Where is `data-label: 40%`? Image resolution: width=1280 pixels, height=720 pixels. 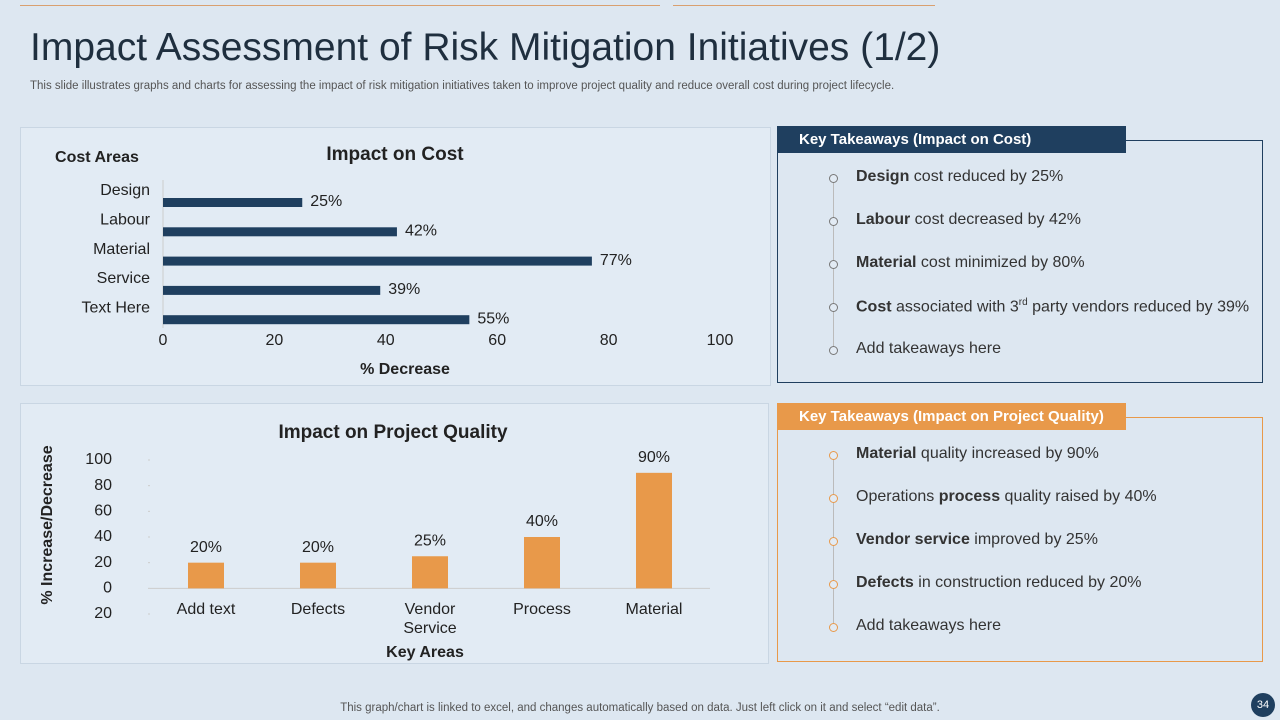
data-label: 40% is located at coordinates (542, 521).